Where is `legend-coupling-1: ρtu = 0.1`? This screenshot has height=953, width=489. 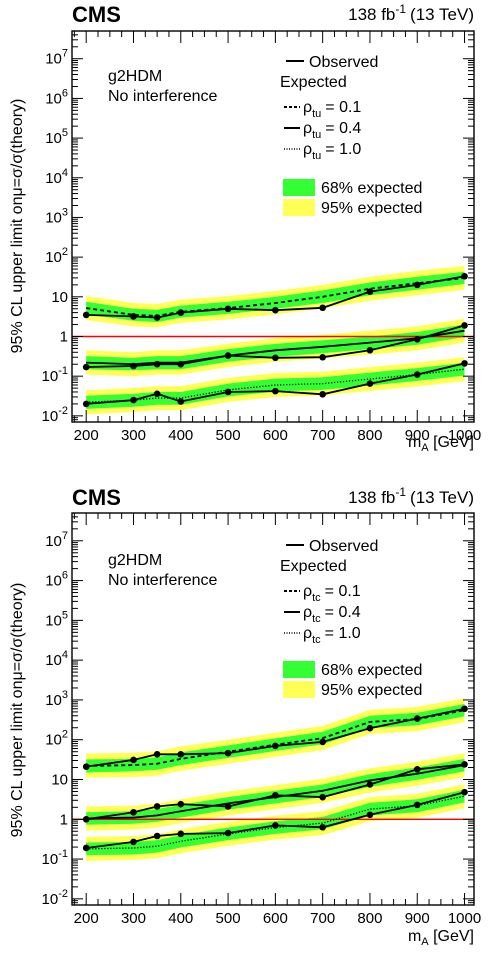 legend-coupling-1: ρtu = 0.1 is located at coordinates (332, 109).